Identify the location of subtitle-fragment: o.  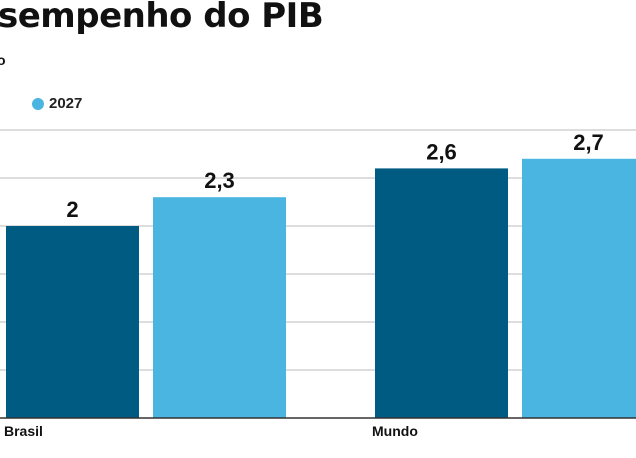
(3, 60).